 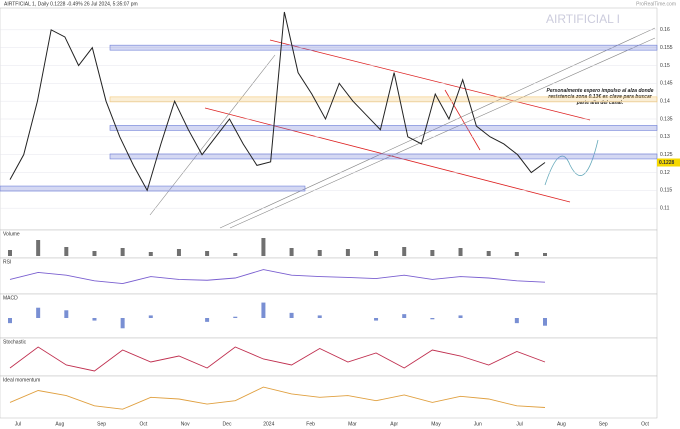 I want to click on panel-title: Volume, so click(x=11, y=234).